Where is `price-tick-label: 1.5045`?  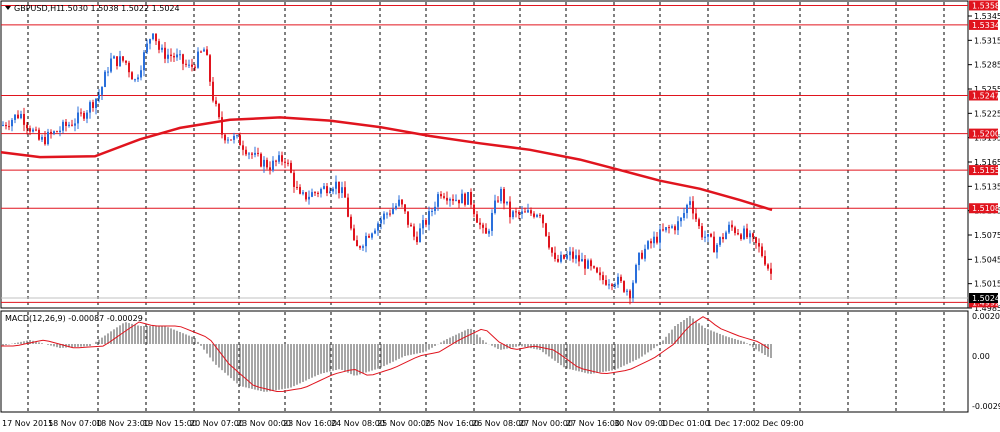 price-tick-label: 1.5045 is located at coordinates (987, 259).